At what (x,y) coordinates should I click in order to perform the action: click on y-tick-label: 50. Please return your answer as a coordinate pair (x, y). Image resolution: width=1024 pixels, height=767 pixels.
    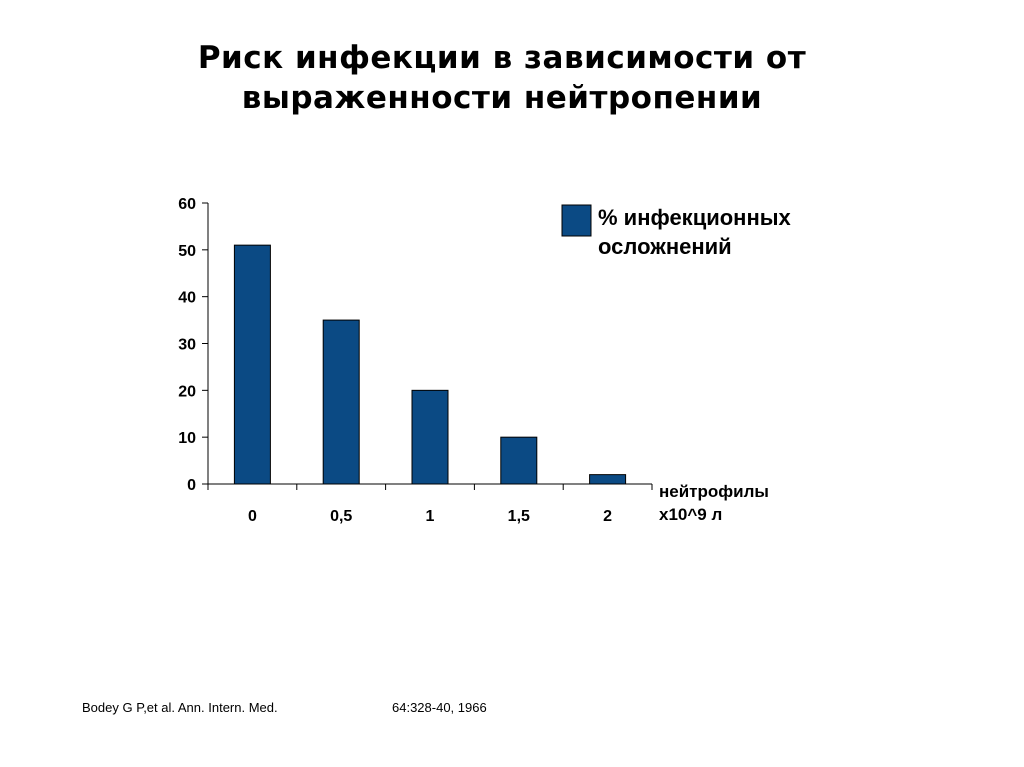
    Looking at the image, I should click on (187, 251).